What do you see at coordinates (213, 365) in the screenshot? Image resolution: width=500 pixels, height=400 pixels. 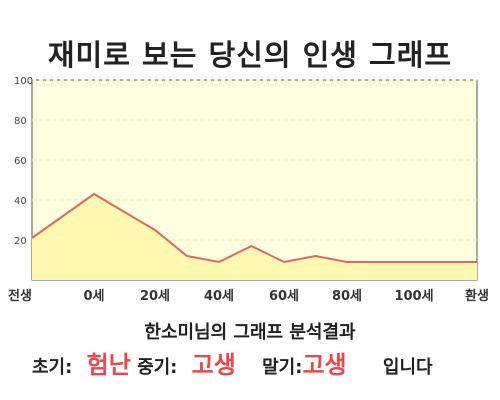 I see `middle-value: 고생` at bounding box center [213, 365].